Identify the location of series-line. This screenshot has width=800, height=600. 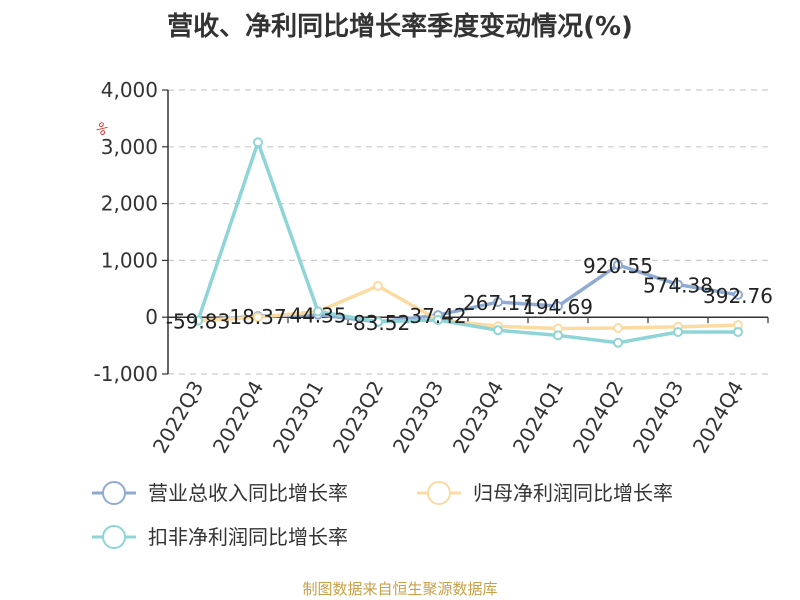
(468, 307).